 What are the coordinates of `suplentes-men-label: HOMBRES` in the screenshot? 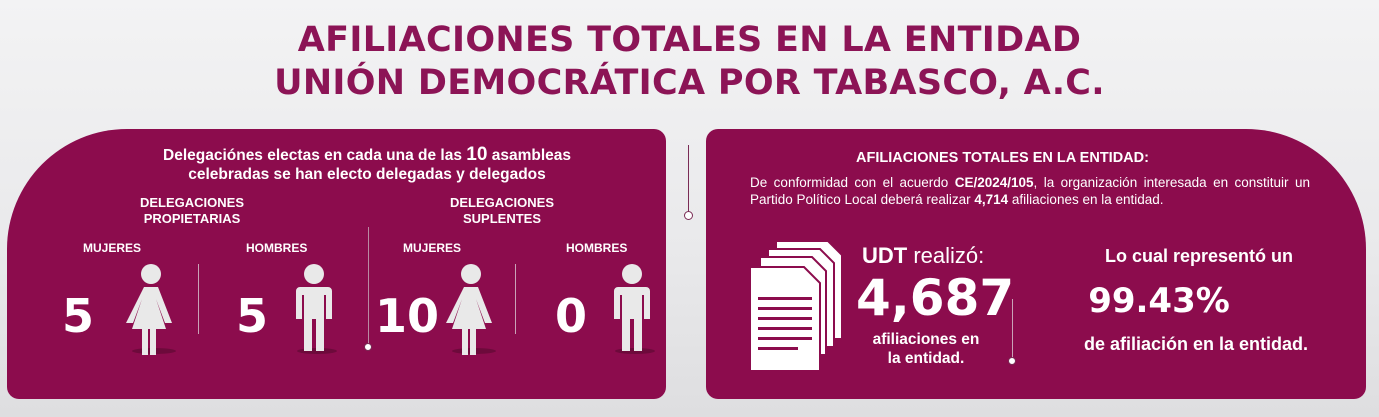 It's located at (597, 248).